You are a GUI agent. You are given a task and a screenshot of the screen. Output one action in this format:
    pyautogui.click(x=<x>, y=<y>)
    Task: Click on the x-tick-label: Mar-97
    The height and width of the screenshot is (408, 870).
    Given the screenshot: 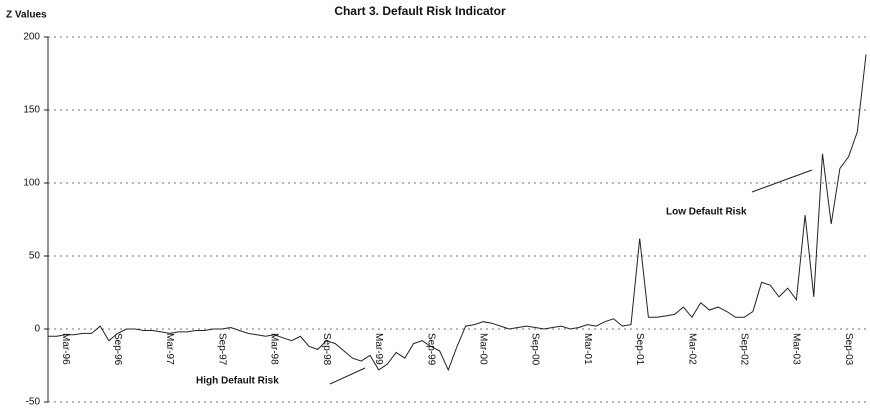 What is the action you would take?
    pyautogui.click(x=169, y=349)
    